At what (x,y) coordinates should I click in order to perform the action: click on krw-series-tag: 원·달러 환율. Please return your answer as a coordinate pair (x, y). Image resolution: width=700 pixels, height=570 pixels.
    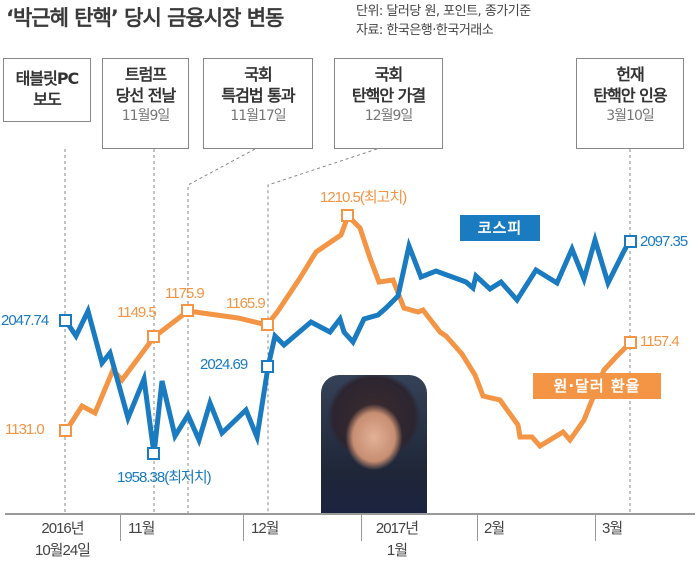
    Looking at the image, I should click on (597, 386).